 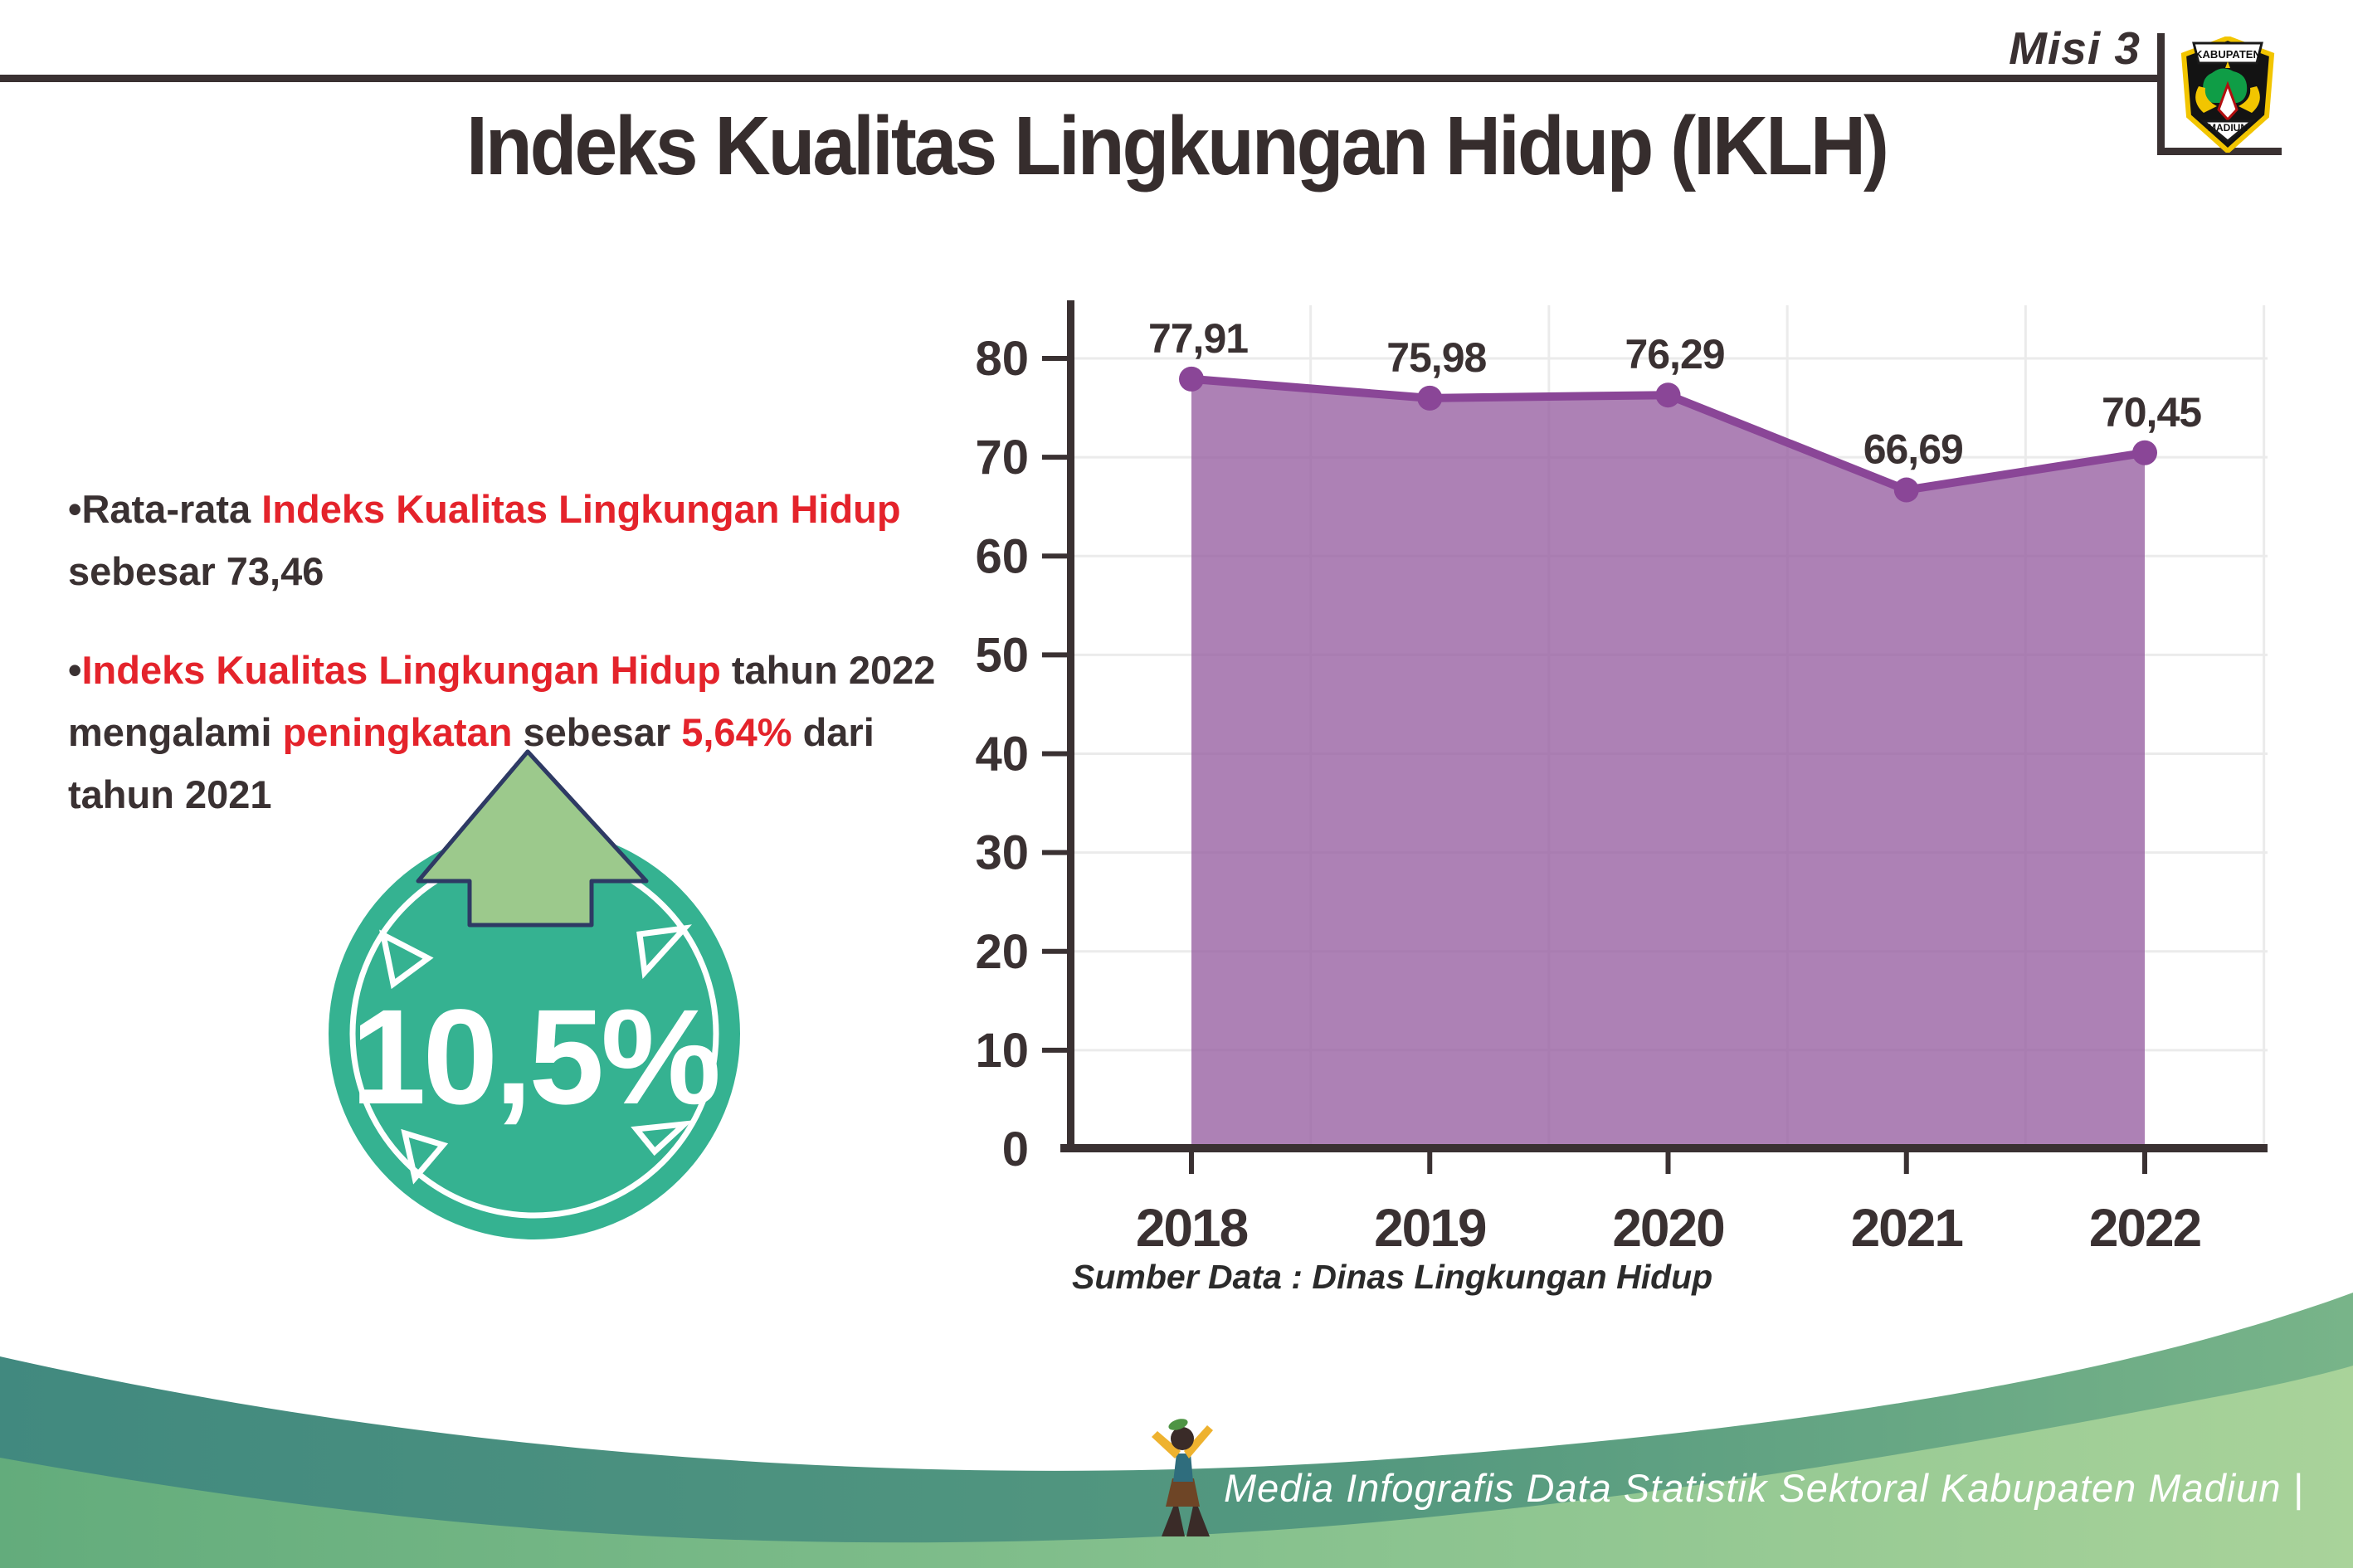 What do you see at coordinates (2161, 94) in the screenshot?
I see `logo-frame-vertical-line` at bounding box center [2161, 94].